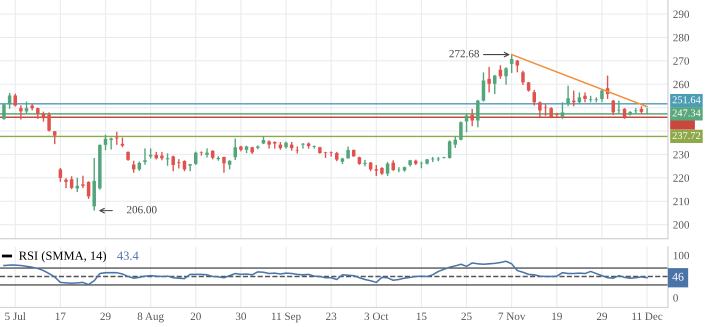 Image resolution: width=719 pixels, height=327 pixels. What do you see at coordinates (681, 225) in the screenshot?
I see `y-tick-label: 200` at bounding box center [681, 225].